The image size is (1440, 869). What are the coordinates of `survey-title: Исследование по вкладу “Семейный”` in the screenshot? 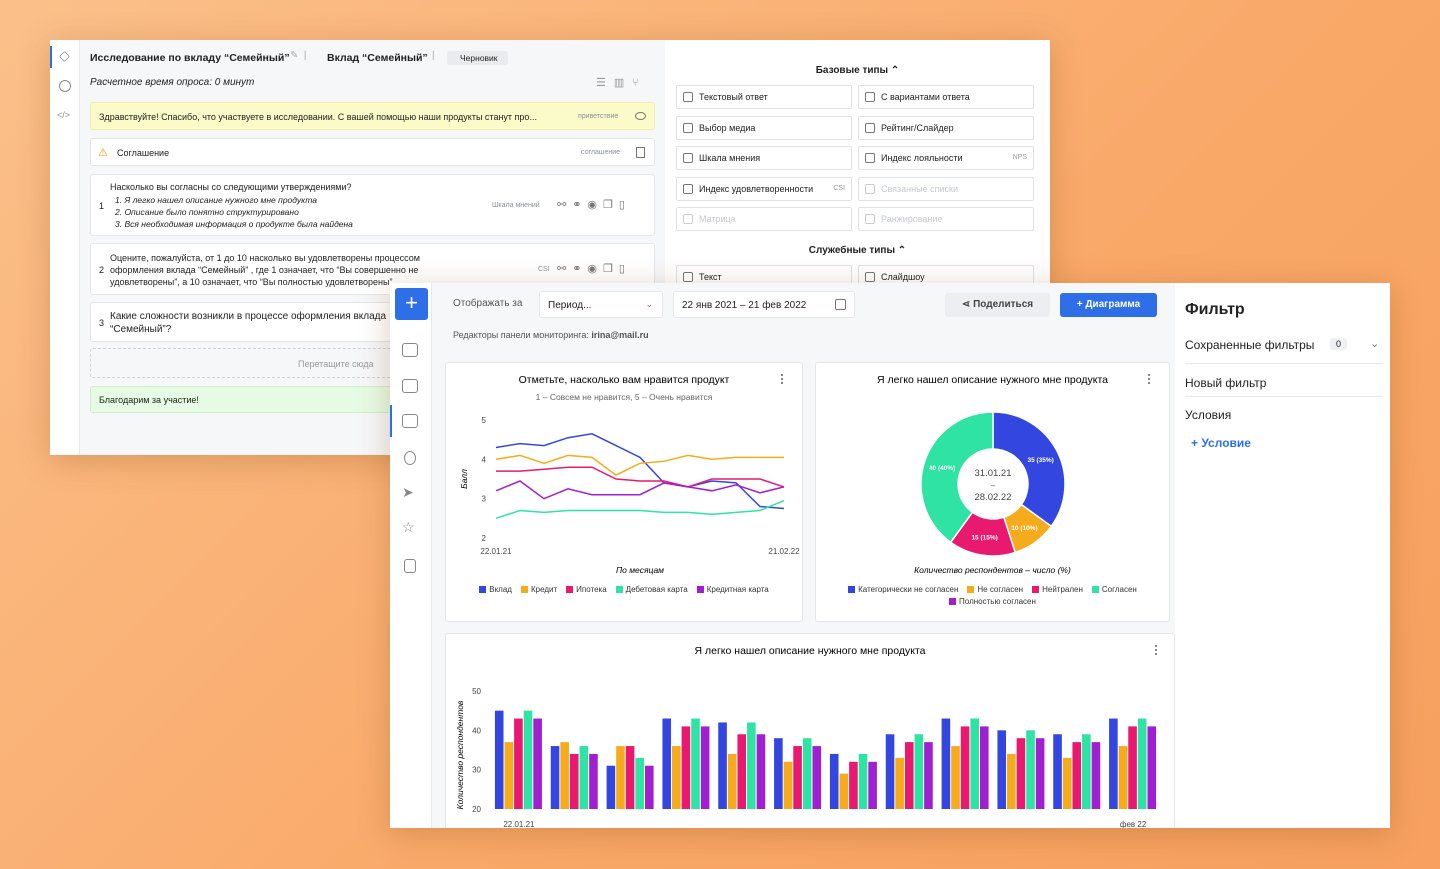 It's located at (190, 58).